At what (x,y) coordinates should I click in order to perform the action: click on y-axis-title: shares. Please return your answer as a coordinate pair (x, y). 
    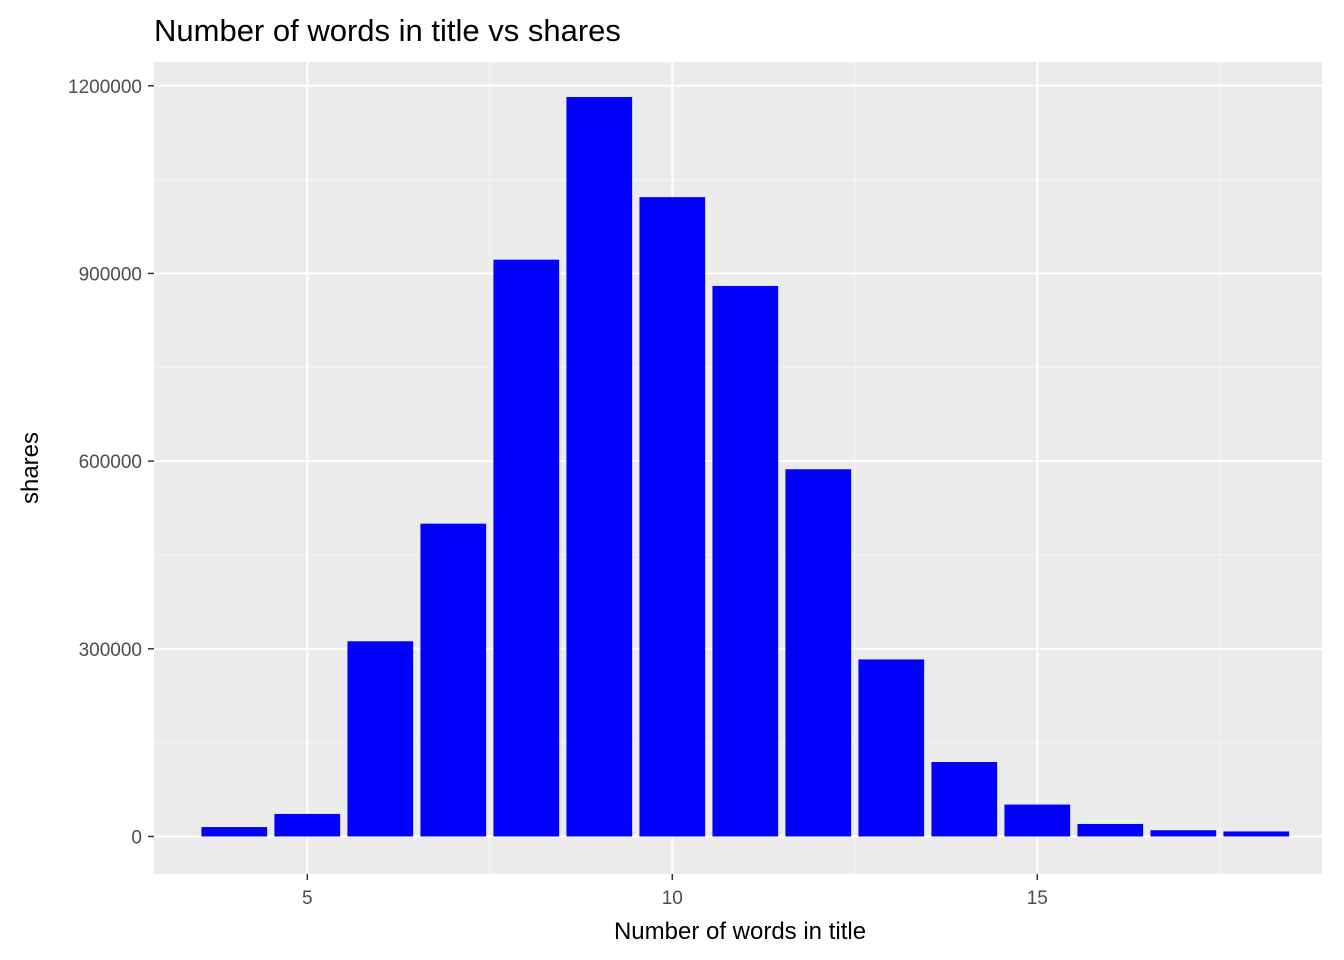
    Looking at the image, I should click on (30, 468).